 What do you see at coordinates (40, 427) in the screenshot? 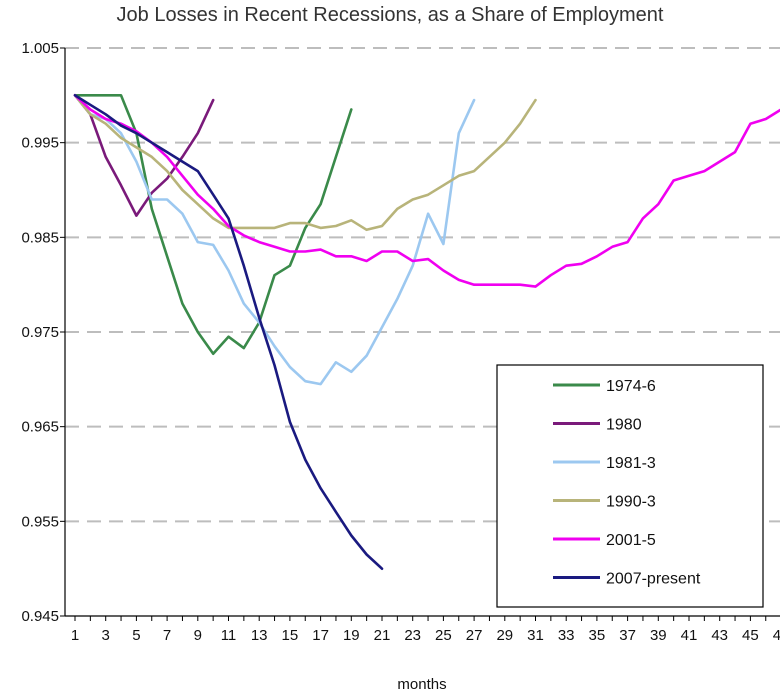
I see `y-tick-label: 0.965` at bounding box center [40, 427].